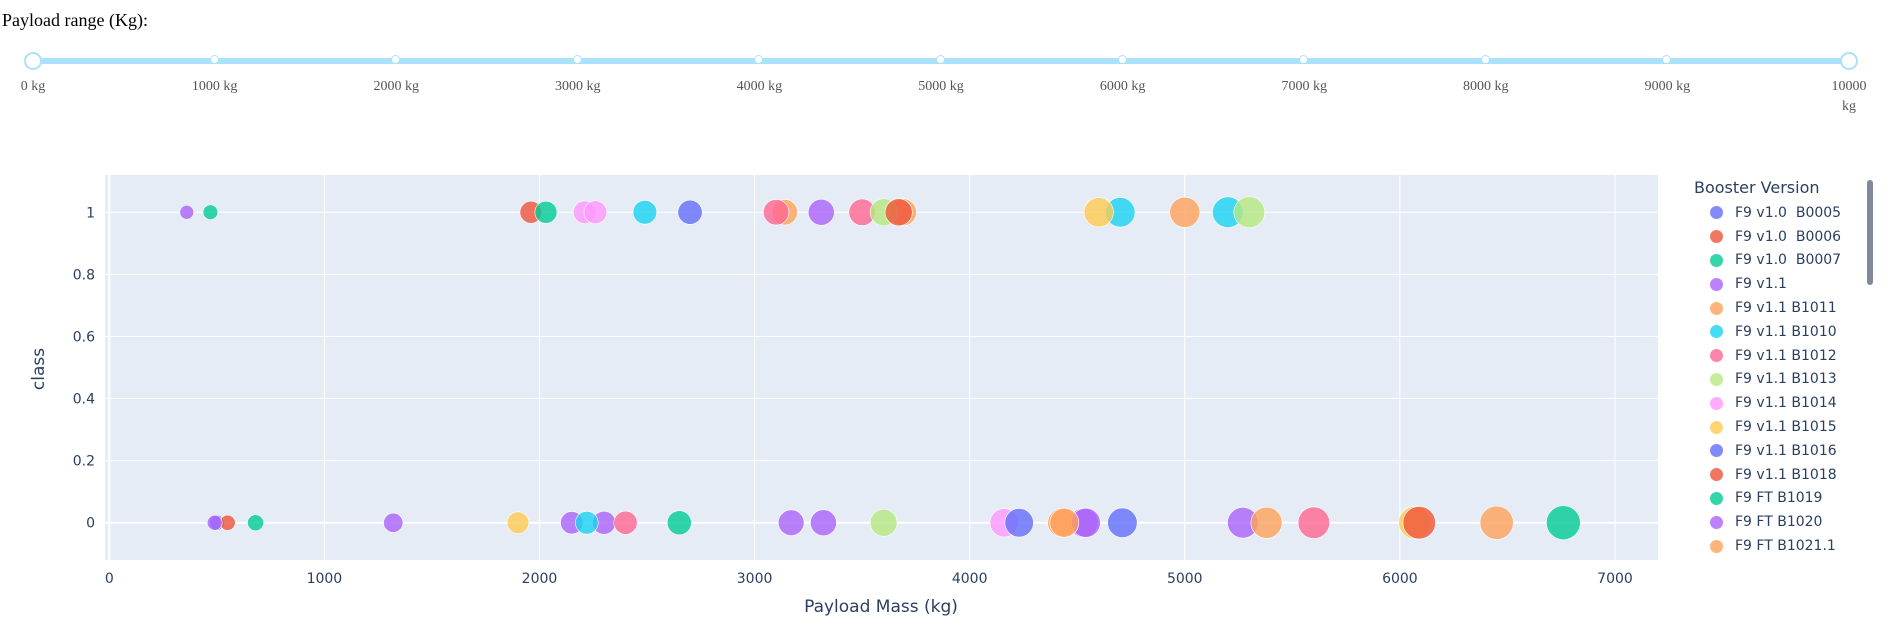  I want to click on x-tick-label: 3000, so click(755, 579).